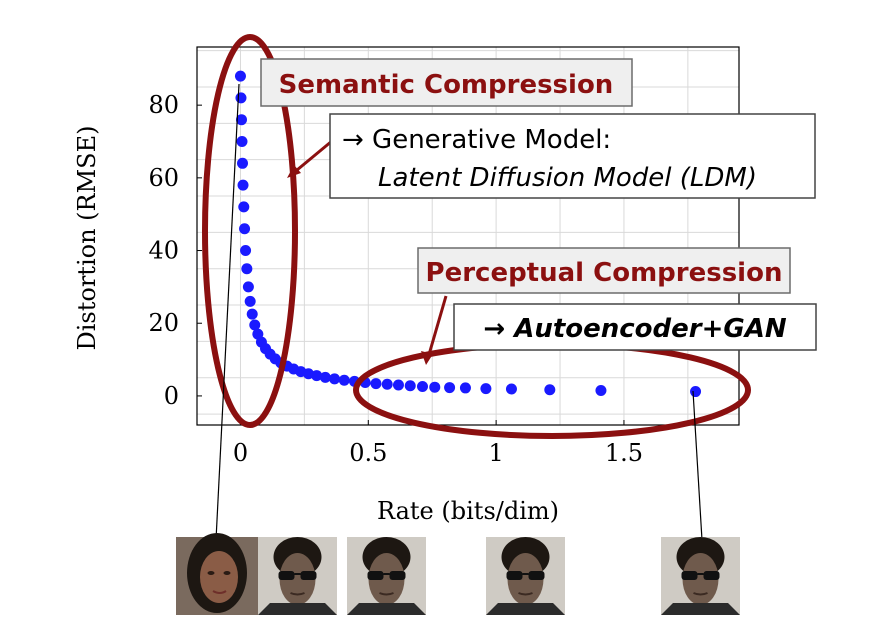 This screenshot has width=886, height=644. I want to click on y-axis-ticks: 0 20 40 60 80, so click(175, 250).